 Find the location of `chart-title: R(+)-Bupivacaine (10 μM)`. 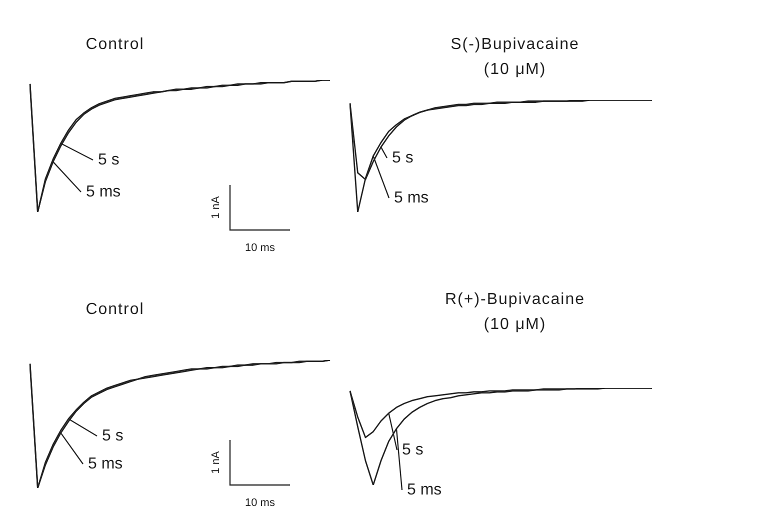

chart-title: R(+)-Bupivacaine (10 μM) is located at coordinates (515, 312).